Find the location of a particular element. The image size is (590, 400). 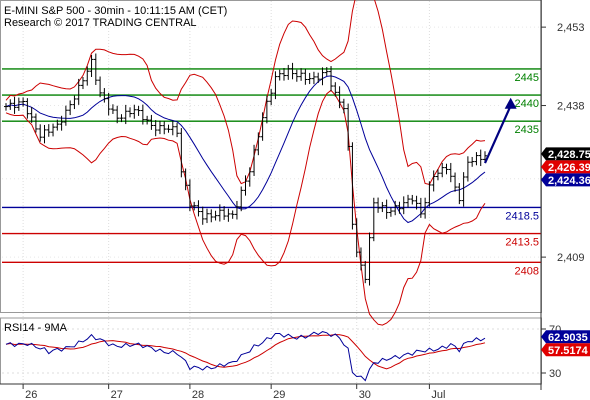

x-axis-label: 28 is located at coordinates (198, 394).